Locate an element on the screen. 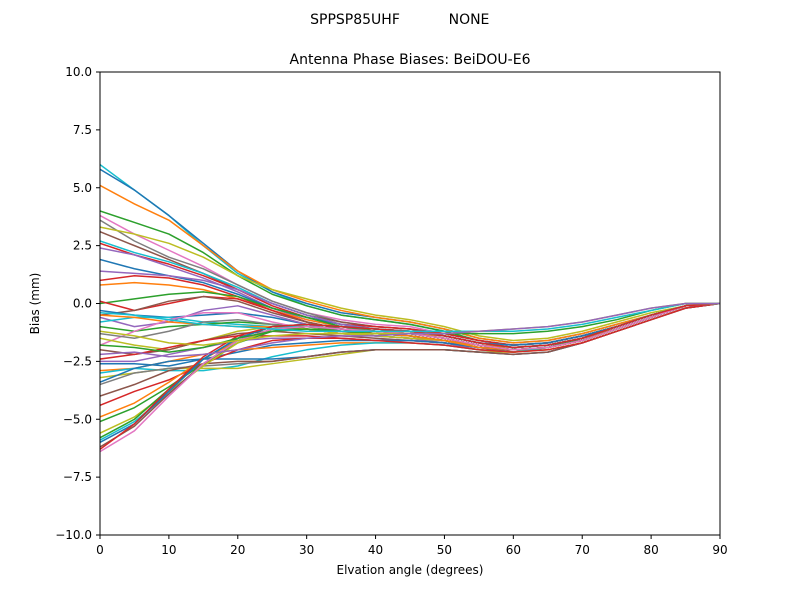 The width and height of the screenshot is (800, 604). suptitle-left: SPPSP85UHF is located at coordinates (355, 20).